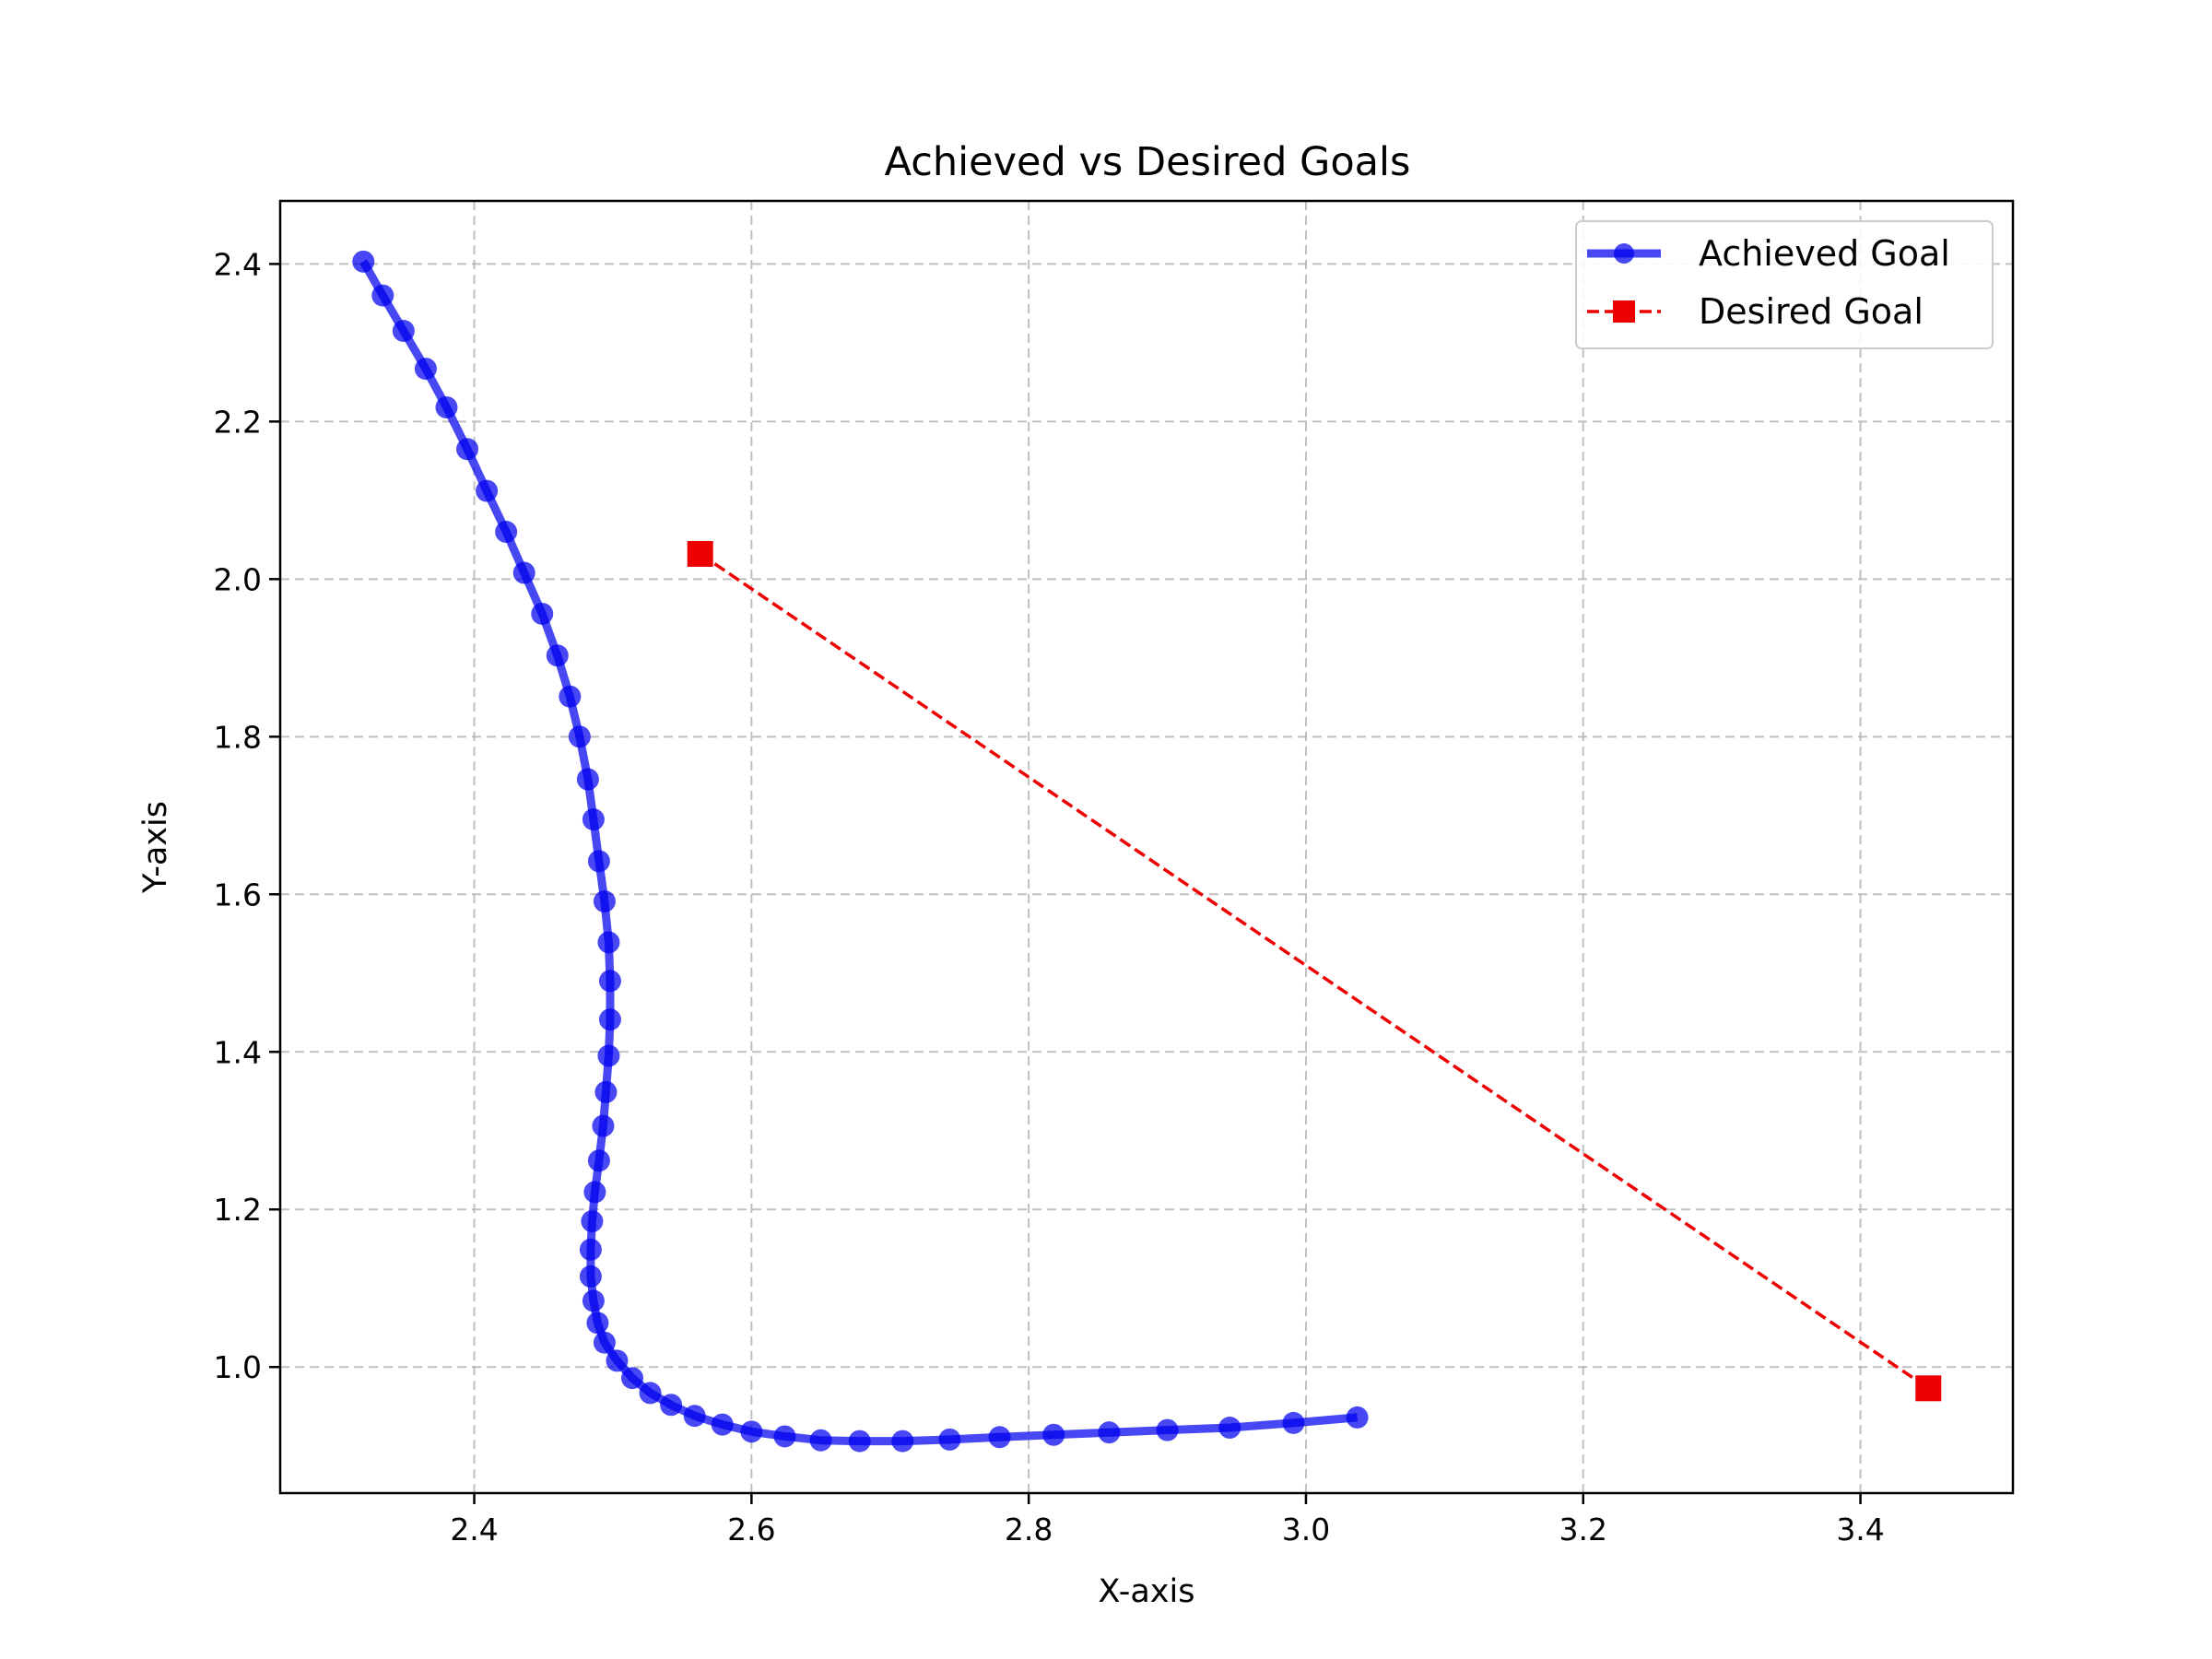 Image resolution: width=2212 pixels, height=1659 pixels. I want to click on legend-label-desired: Desired Goal, so click(1811, 311).